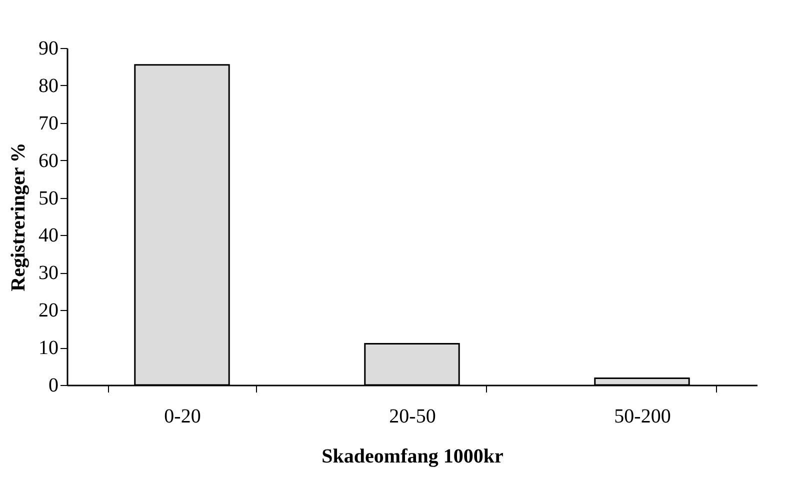 This screenshot has height=488, width=807. What do you see at coordinates (48, 85) in the screenshot?
I see `y-tick-label: 80` at bounding box center [48, 85].